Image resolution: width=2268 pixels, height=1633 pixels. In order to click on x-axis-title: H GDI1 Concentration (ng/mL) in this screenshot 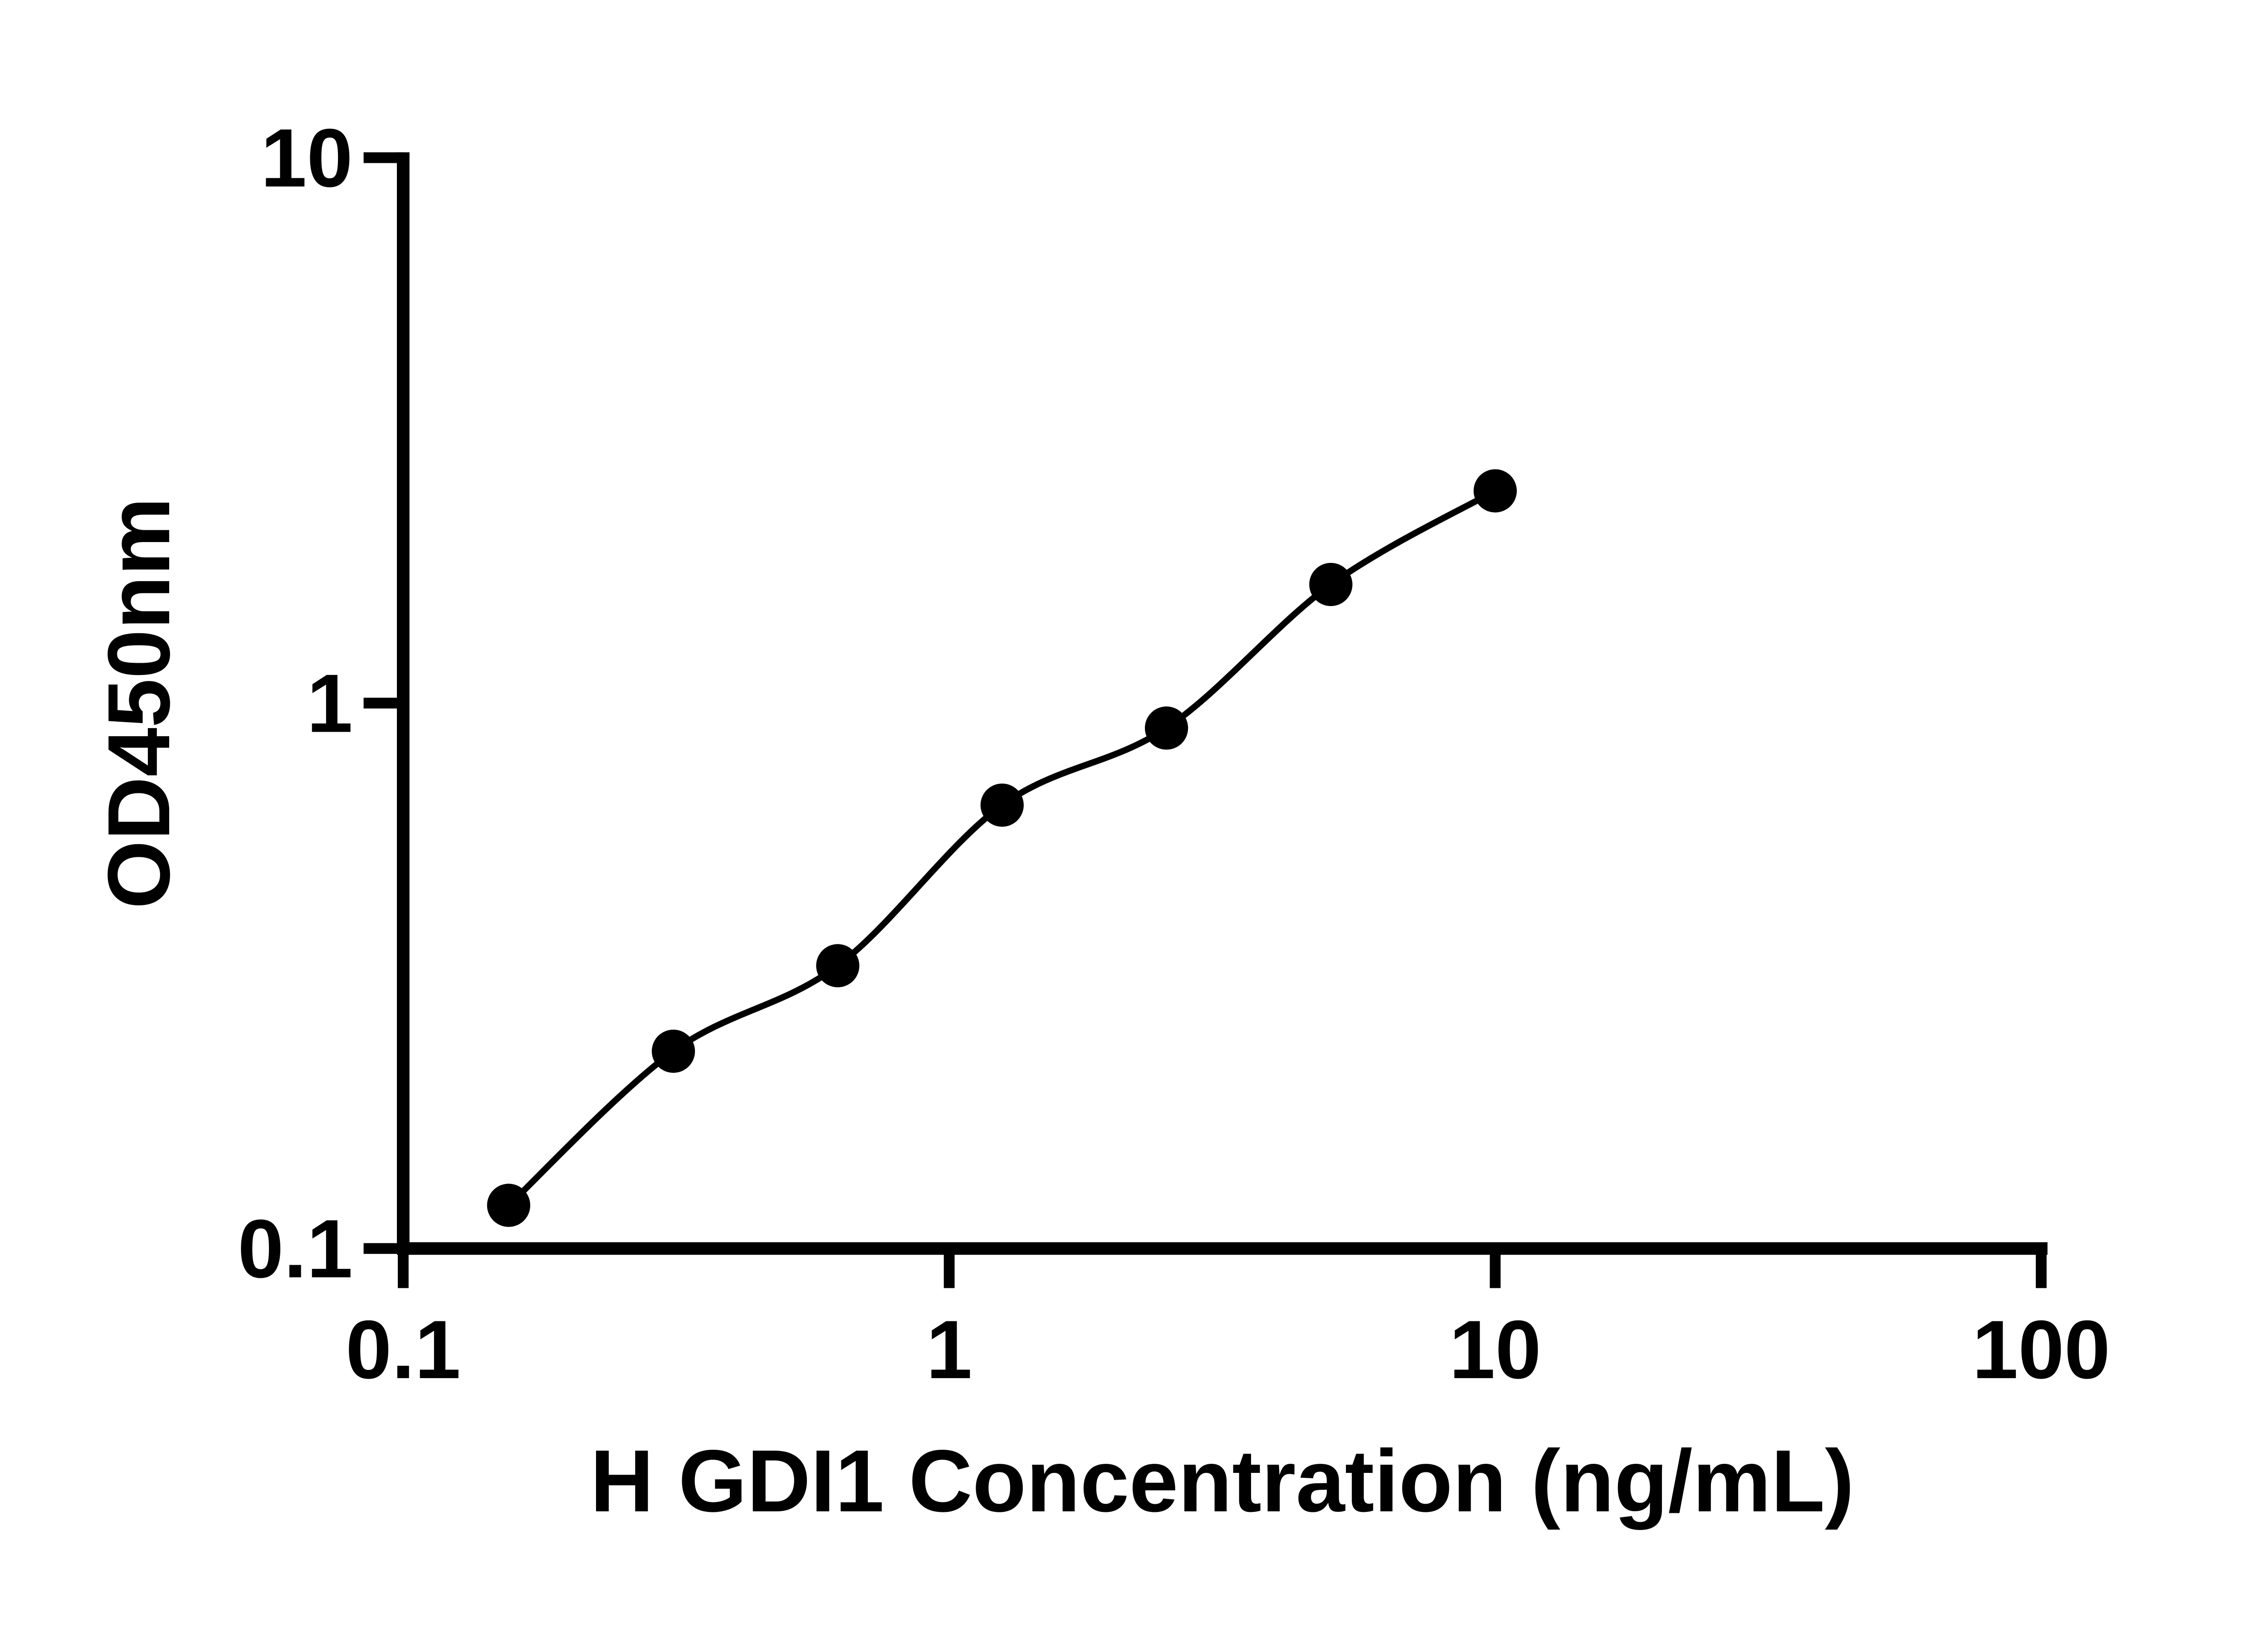, I will do `click(1222, 1481)`.